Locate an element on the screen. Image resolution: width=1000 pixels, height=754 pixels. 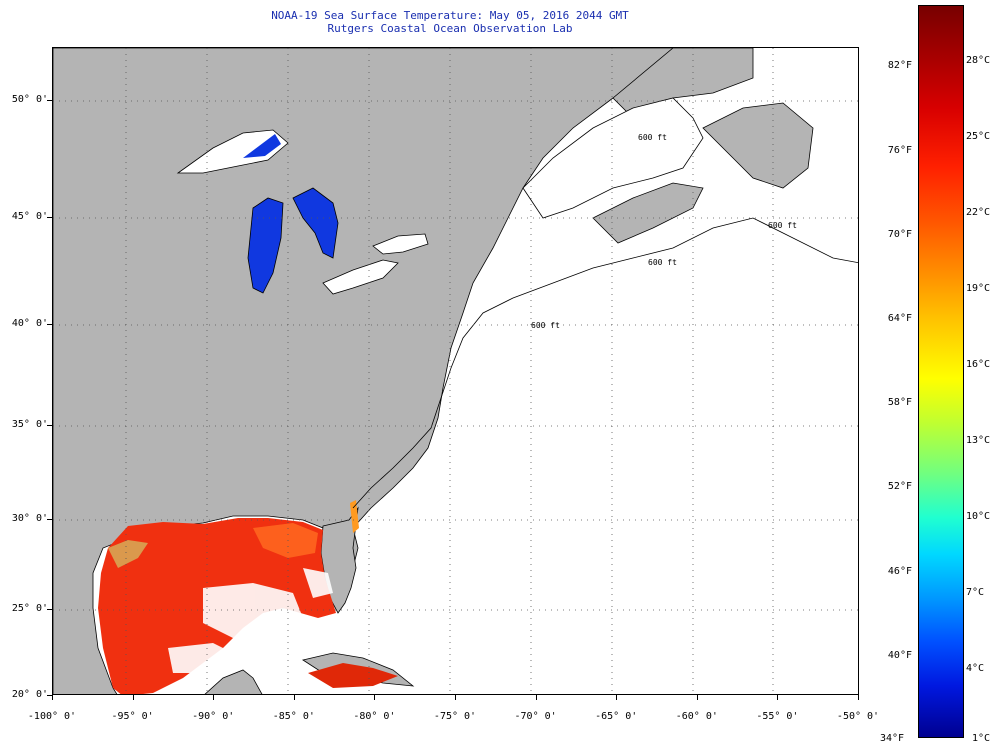
colorbar-c-label: 19°C is located at coordinates (978, 288).